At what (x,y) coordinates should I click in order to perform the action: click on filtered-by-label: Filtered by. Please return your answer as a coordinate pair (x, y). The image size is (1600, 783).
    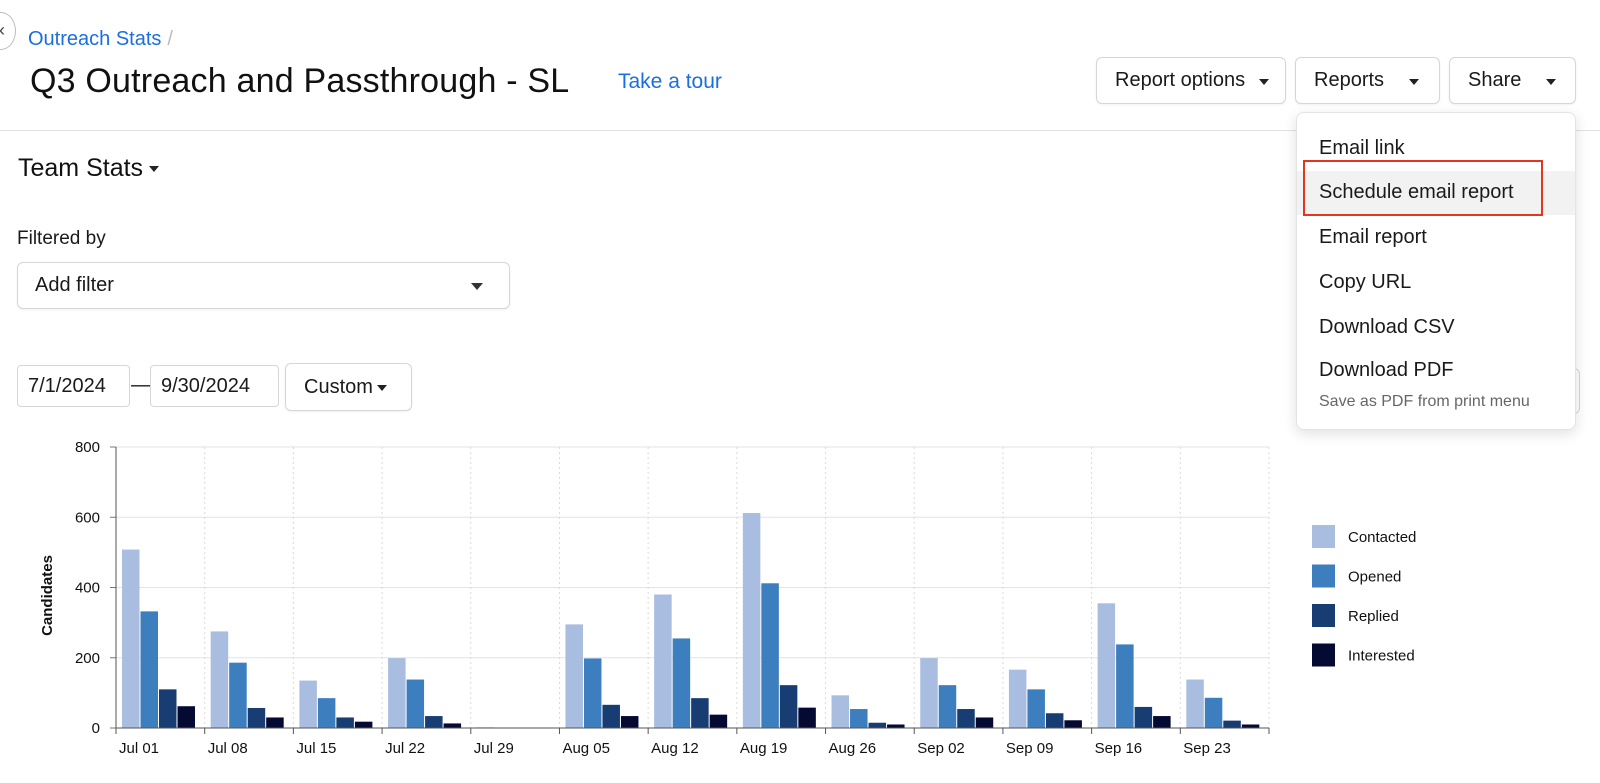
    Looking at the image, I should click on (61, 238).